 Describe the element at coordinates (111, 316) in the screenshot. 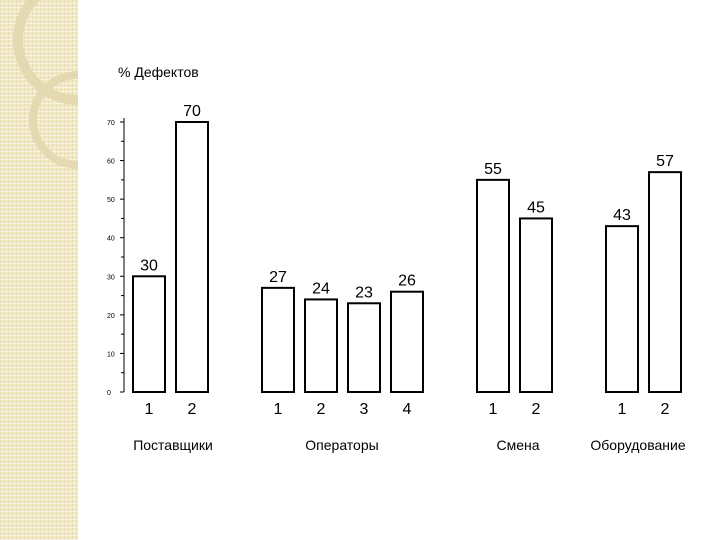

I see `y-tick-label: 20` at that location.